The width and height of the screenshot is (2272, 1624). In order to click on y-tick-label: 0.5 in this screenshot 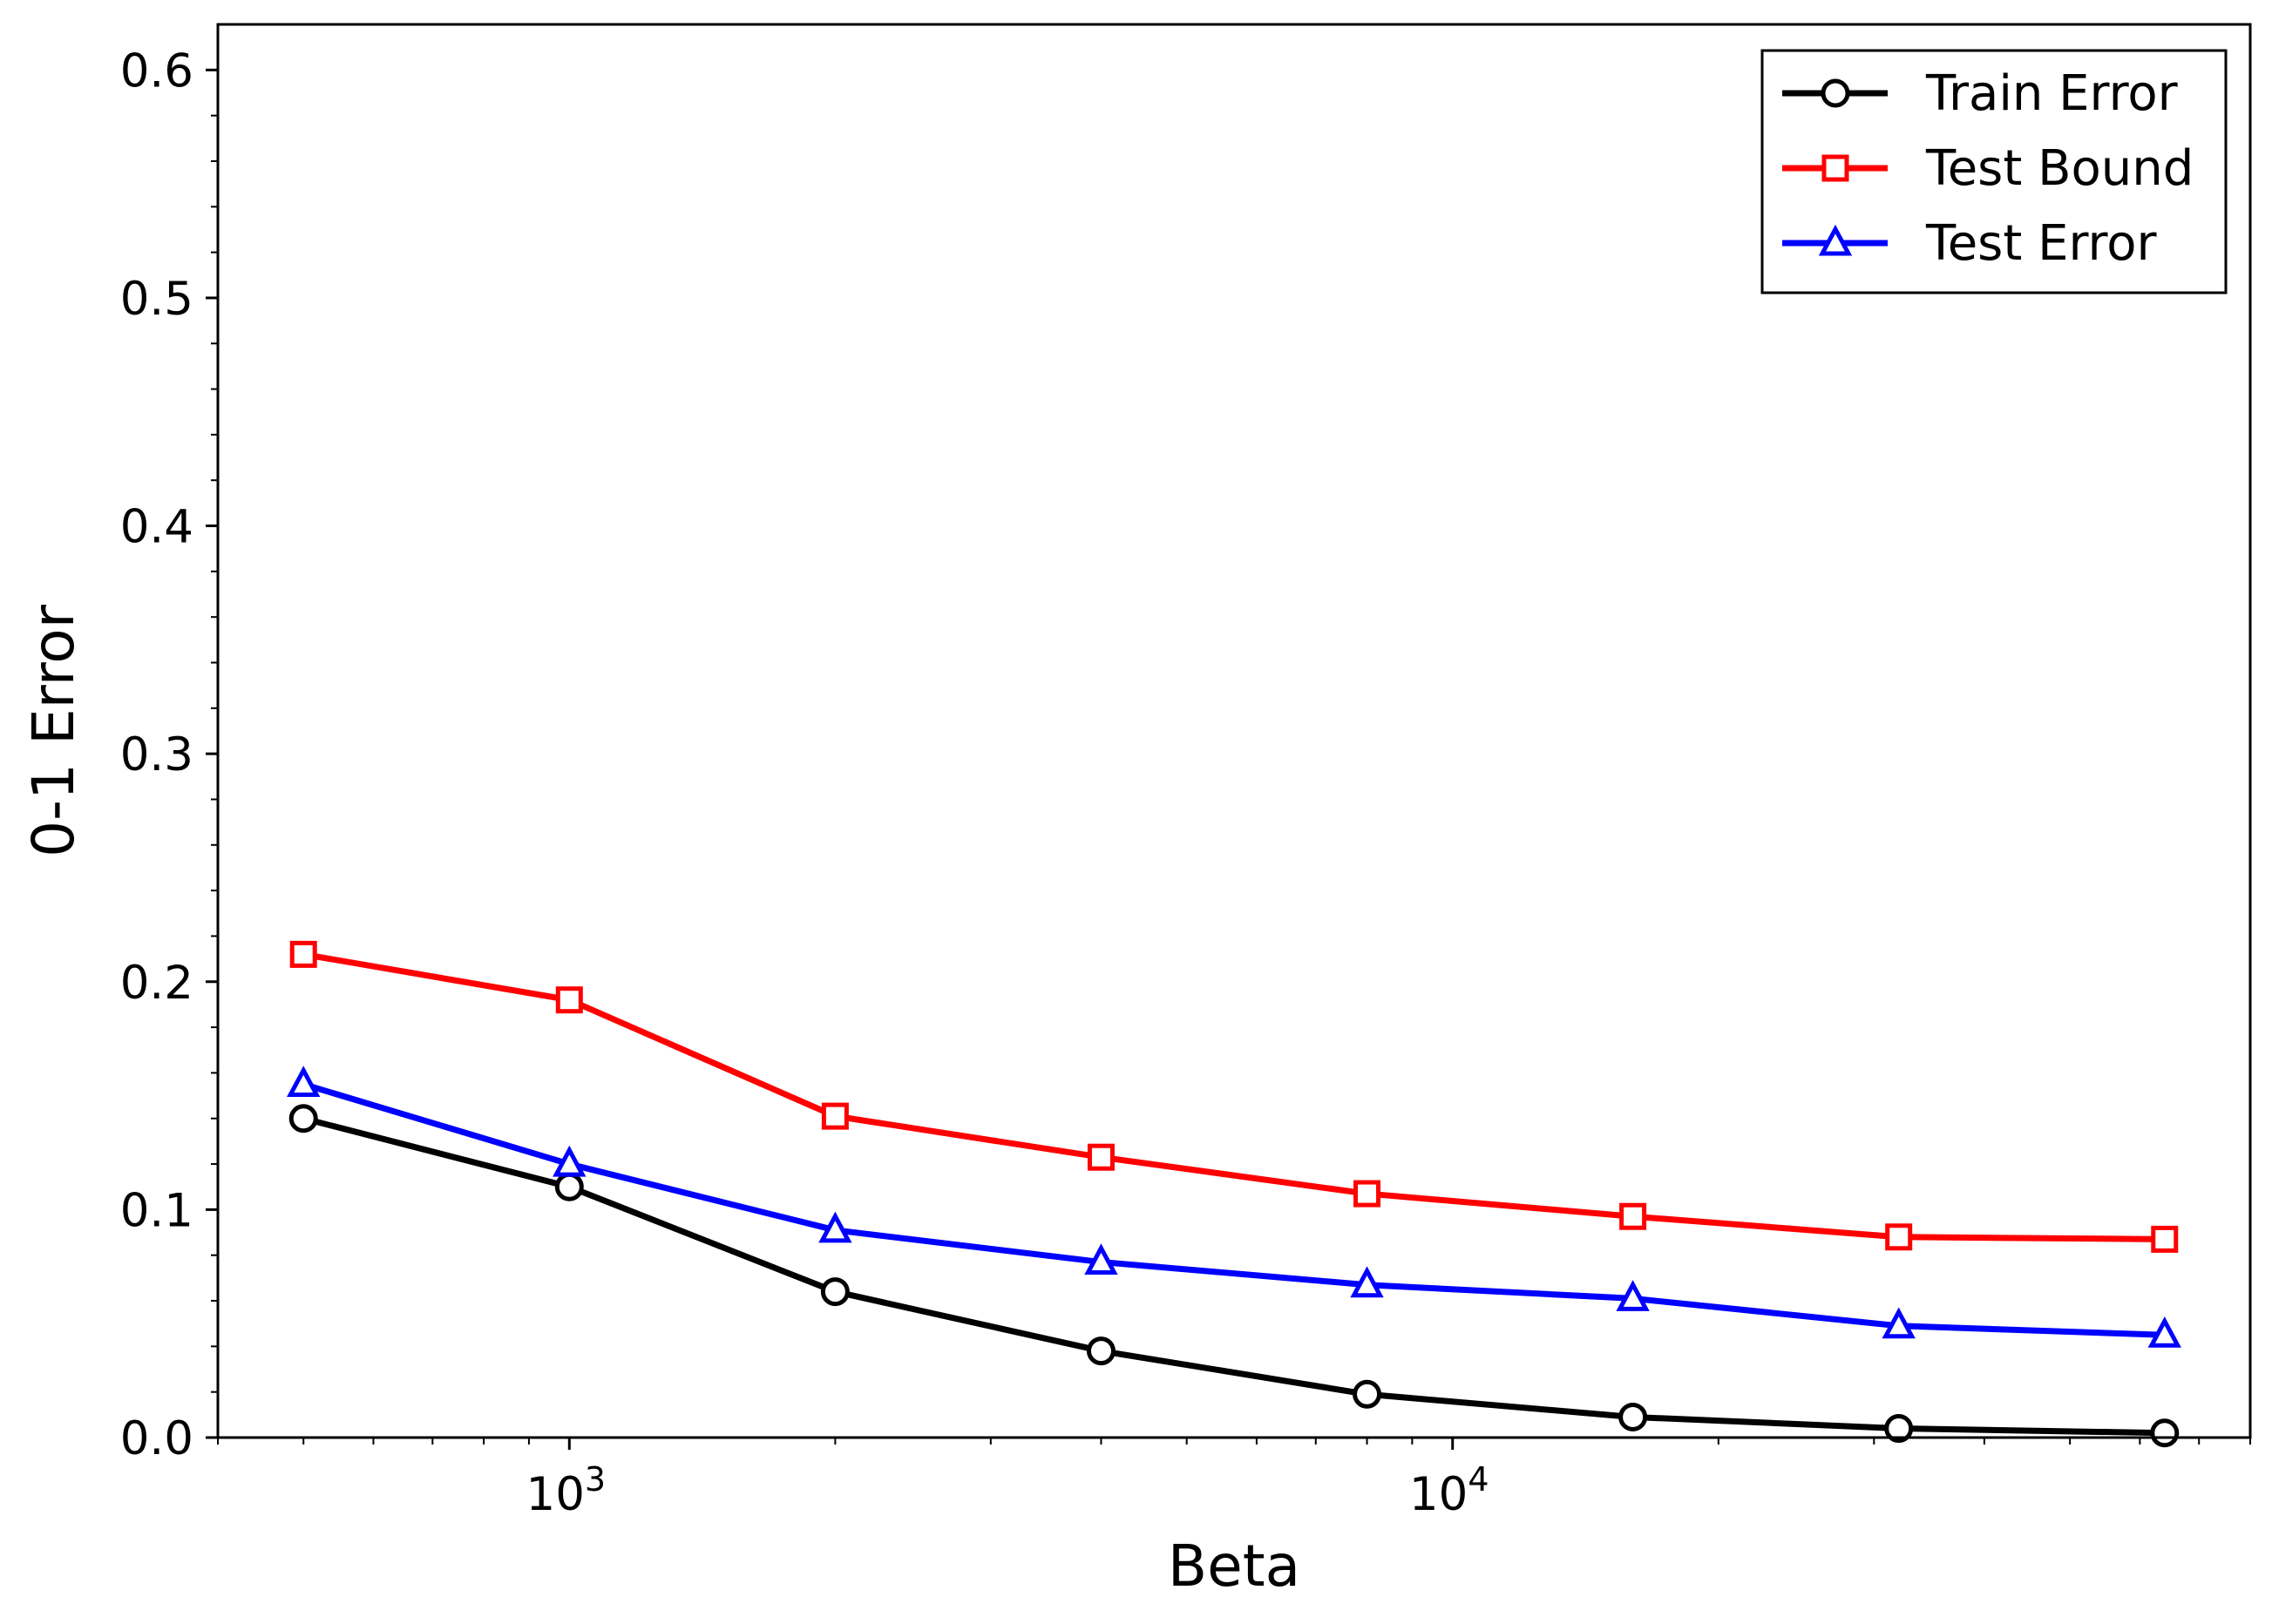, I will do `click(156, 299)`.